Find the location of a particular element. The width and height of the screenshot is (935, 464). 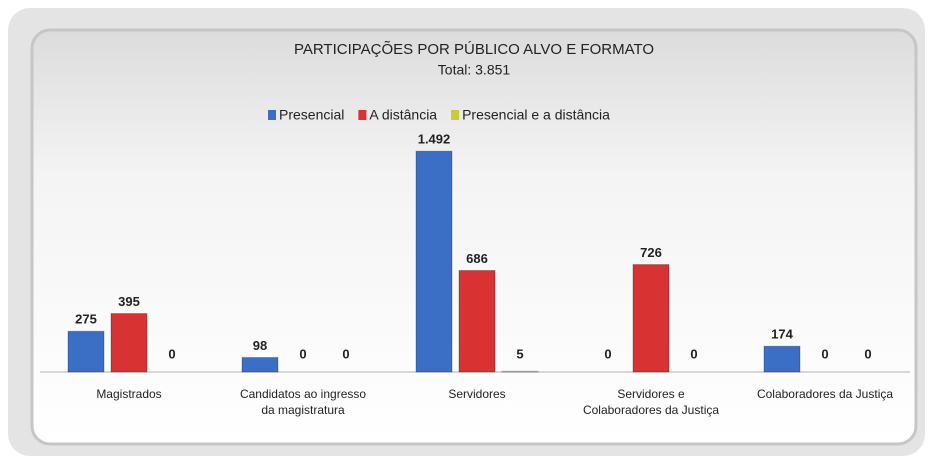

value-label: 98 is located at coordinates (260, 345).